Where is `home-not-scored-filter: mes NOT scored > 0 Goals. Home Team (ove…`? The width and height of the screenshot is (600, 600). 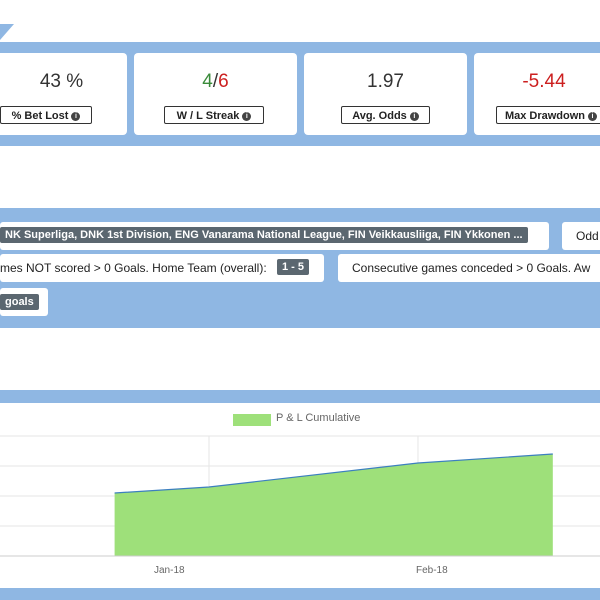
home-not-scored-filter: mes NOT scored > 0 Goals. Home Team (ove… is located at coordinates (162, 268).